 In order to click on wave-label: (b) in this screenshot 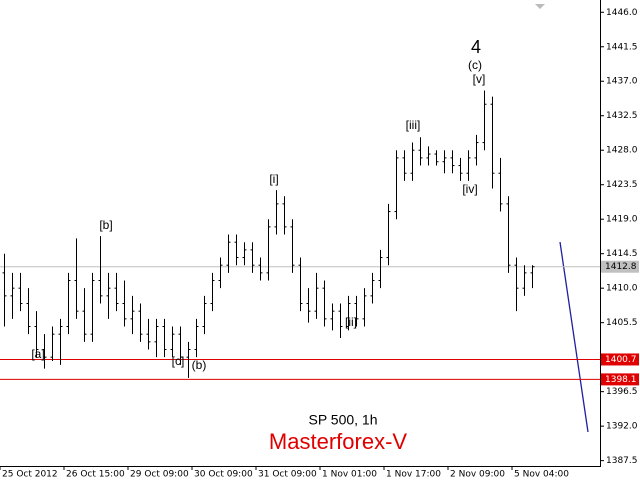, I will do `click(199, 365)`.